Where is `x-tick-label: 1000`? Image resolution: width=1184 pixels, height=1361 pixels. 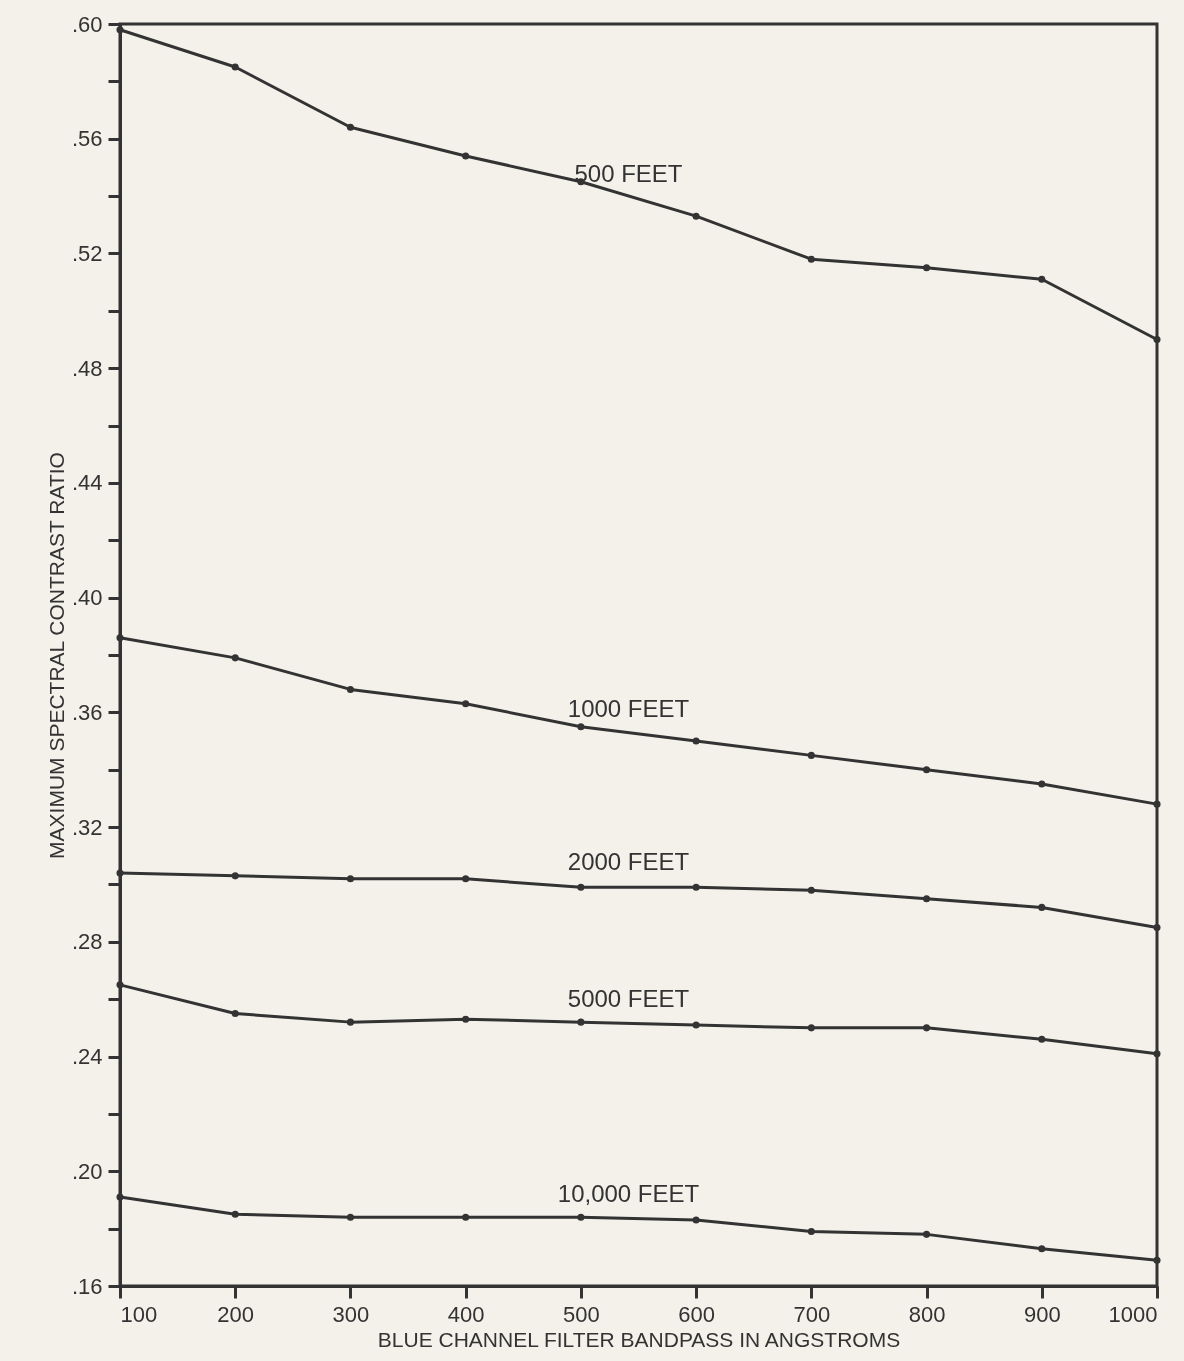
x-tick-label: 1000 is located at coordinates (1133, 1314).